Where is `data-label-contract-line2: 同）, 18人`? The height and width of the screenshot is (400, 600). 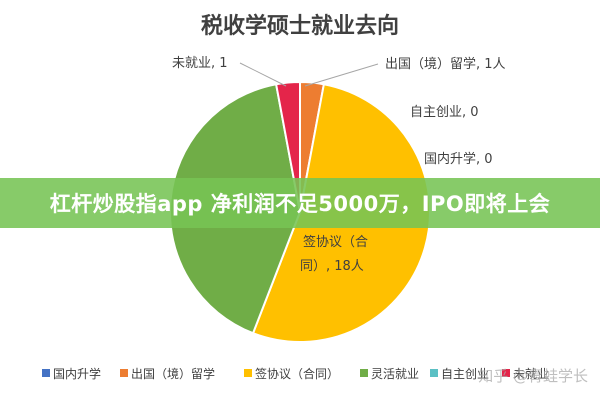 data-label-contract-line2: 同）, 18人 is located at coordinates (332, 266).